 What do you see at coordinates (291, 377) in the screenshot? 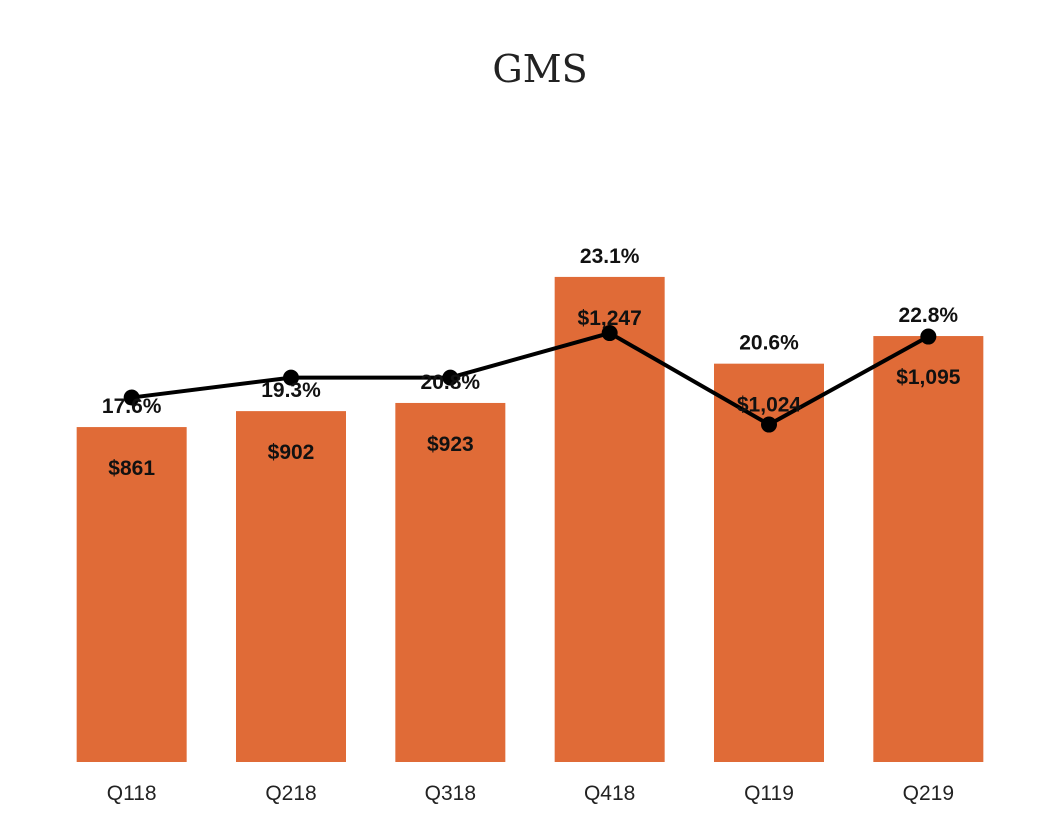
I see `line-point-Q218` at bounding box center [291, 377].